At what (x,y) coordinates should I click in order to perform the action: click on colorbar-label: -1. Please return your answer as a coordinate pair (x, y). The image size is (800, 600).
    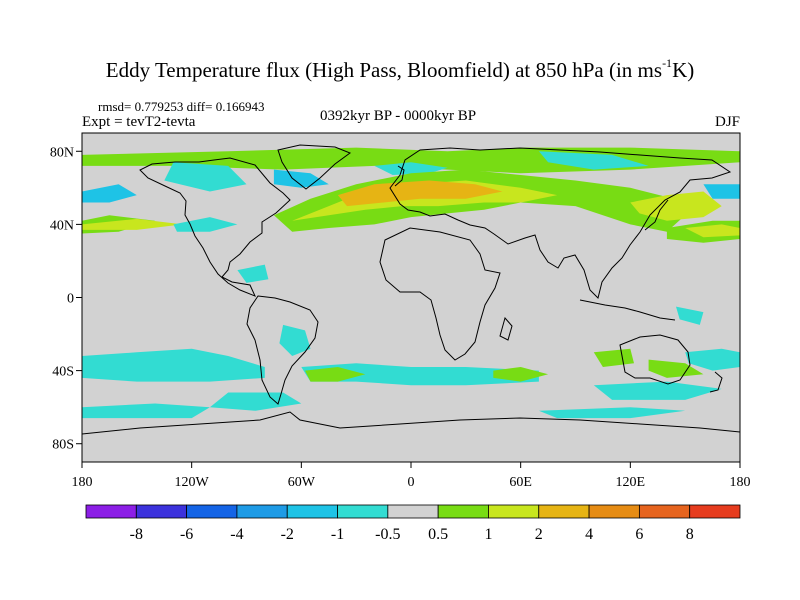
    Looking at the image, I should click on (337, 534).